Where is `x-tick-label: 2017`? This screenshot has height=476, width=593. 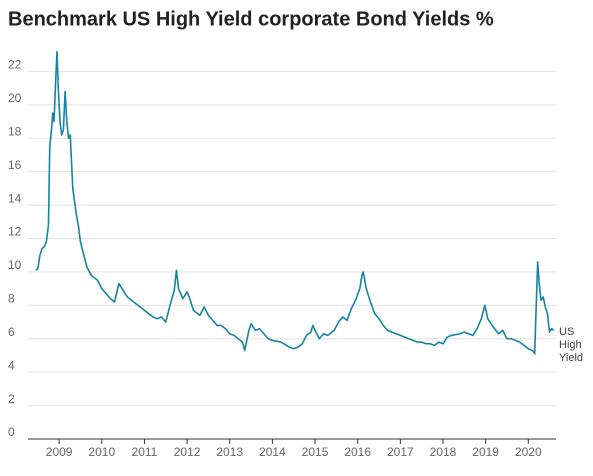 x-tick-label: 2017 is located at coordinates (400, 452).